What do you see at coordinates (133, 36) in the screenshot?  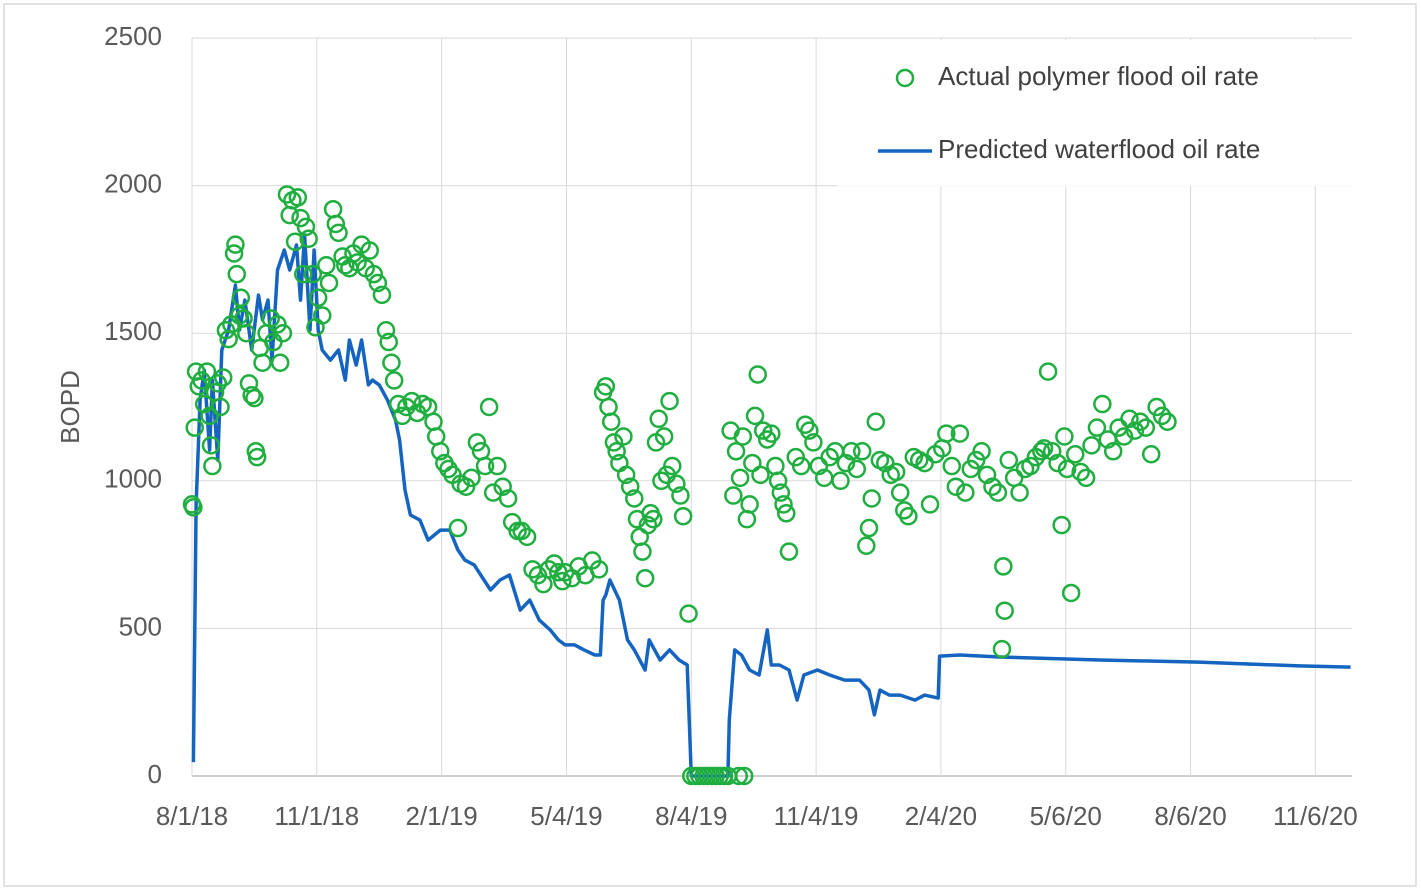 I see `y-tick-label: 2500` at bounding box center [133, 36].